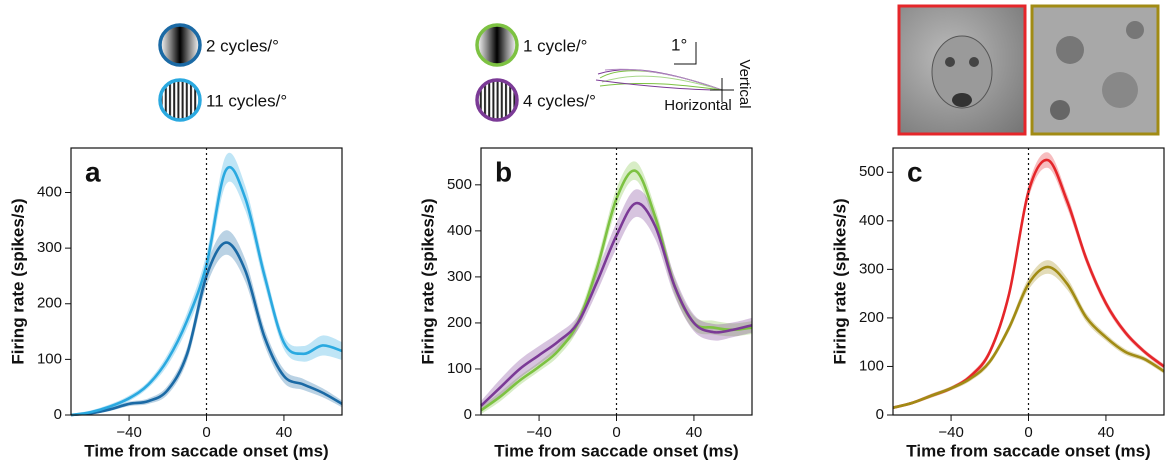 The width and height of the screenshot is (1168, 469). I want to click on legend-label: 1 cycle/°, so click(555, 45).